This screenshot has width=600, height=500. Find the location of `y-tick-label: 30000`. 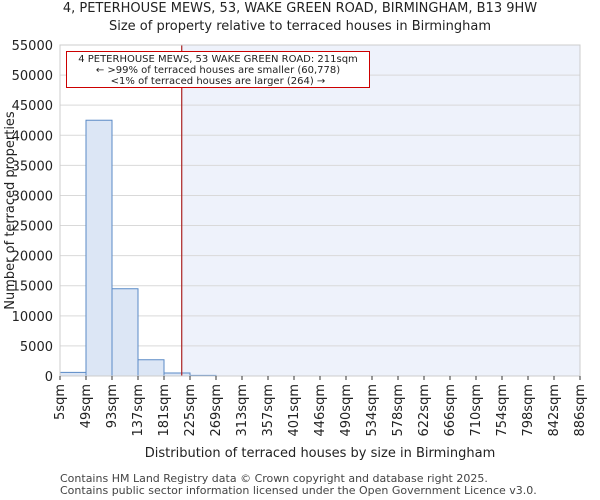

y-tick-label: 30000 is located at coordinates (32, 196).